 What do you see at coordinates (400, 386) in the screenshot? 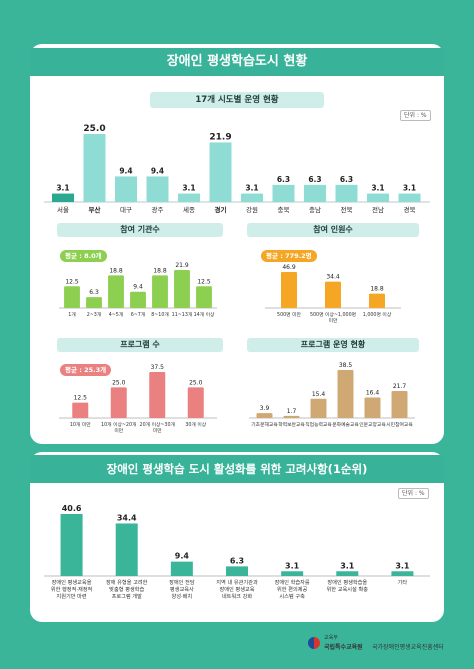
I see `c5-value-label: 21.7` at bounding box center [400, 386].